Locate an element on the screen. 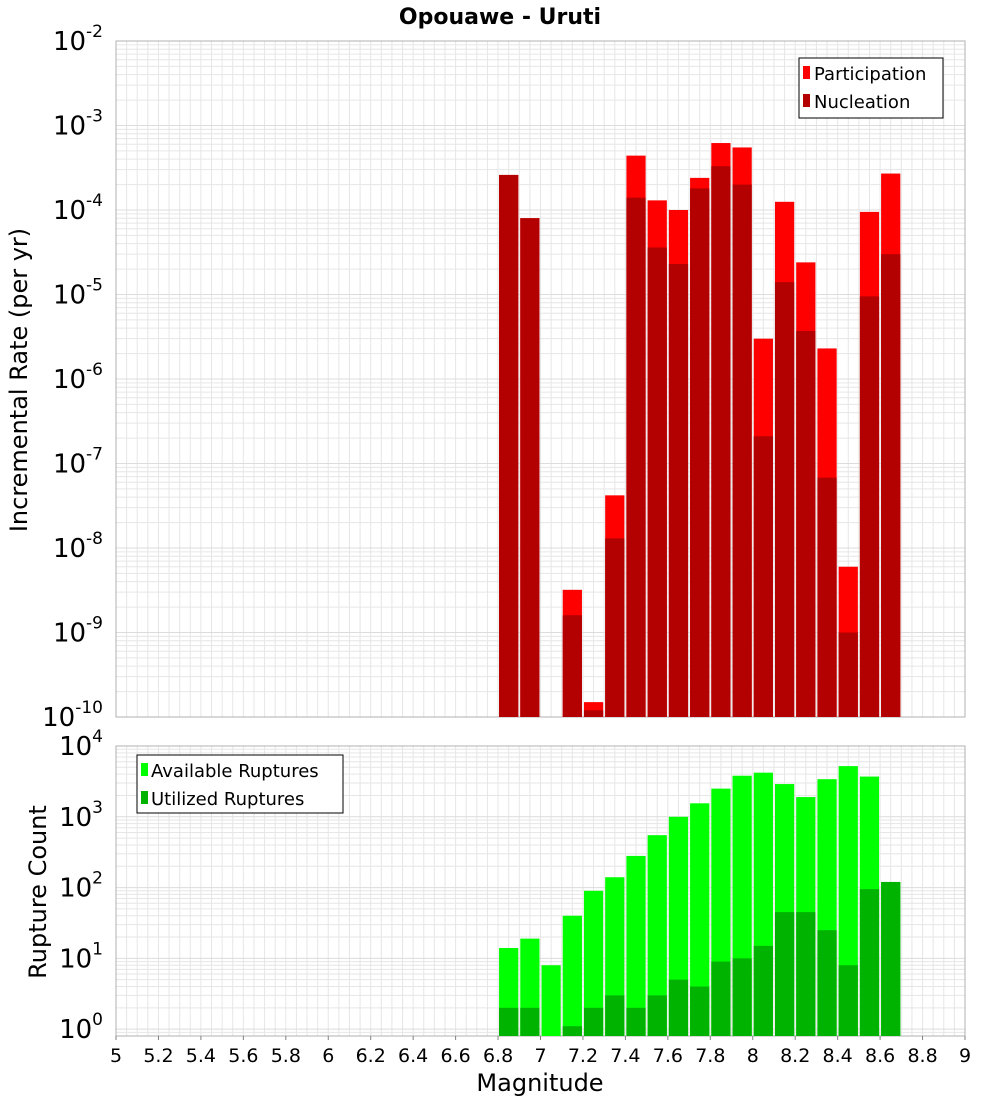 This screenshot has width=1000, height=1100. y-tick-label: 10⁻⁵ is located at coordinates (78, 293).